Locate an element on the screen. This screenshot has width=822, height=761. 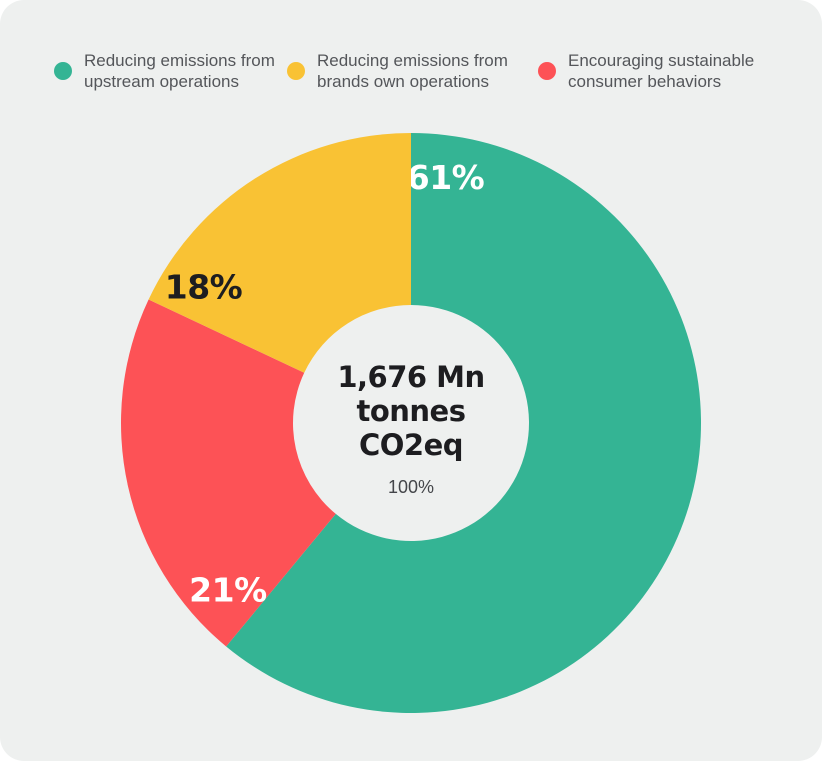
slice-percent-label-upstream-operations: 61% is located at coordinates (446, 177).